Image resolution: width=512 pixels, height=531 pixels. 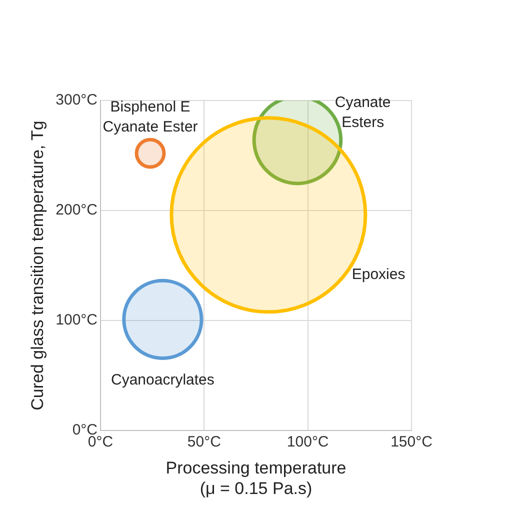 I want to click on y-tick-label: 100°C, so click(x=77, y=320).